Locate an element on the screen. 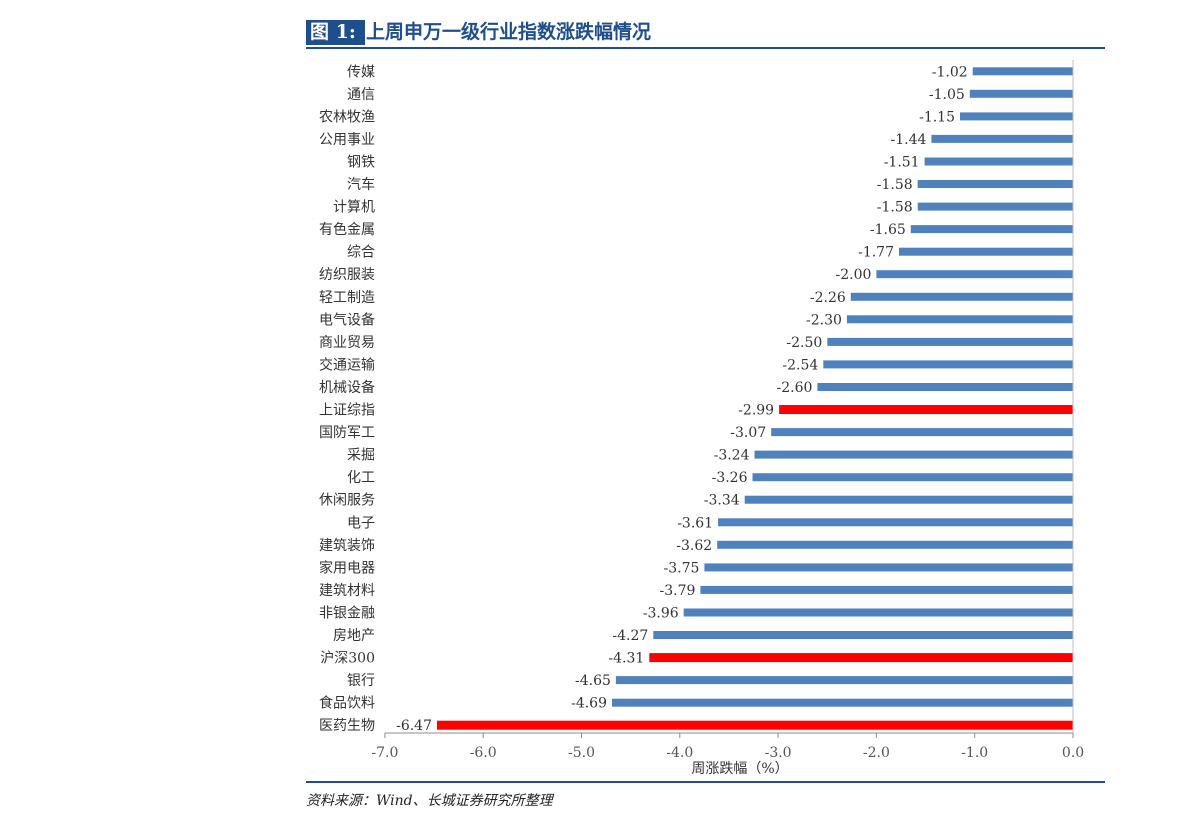 The width and height of the screenshot is (1191, 828). source-note: 资料来源：Wind、长城证券研究所整理 is located at coordinates (429, 801).